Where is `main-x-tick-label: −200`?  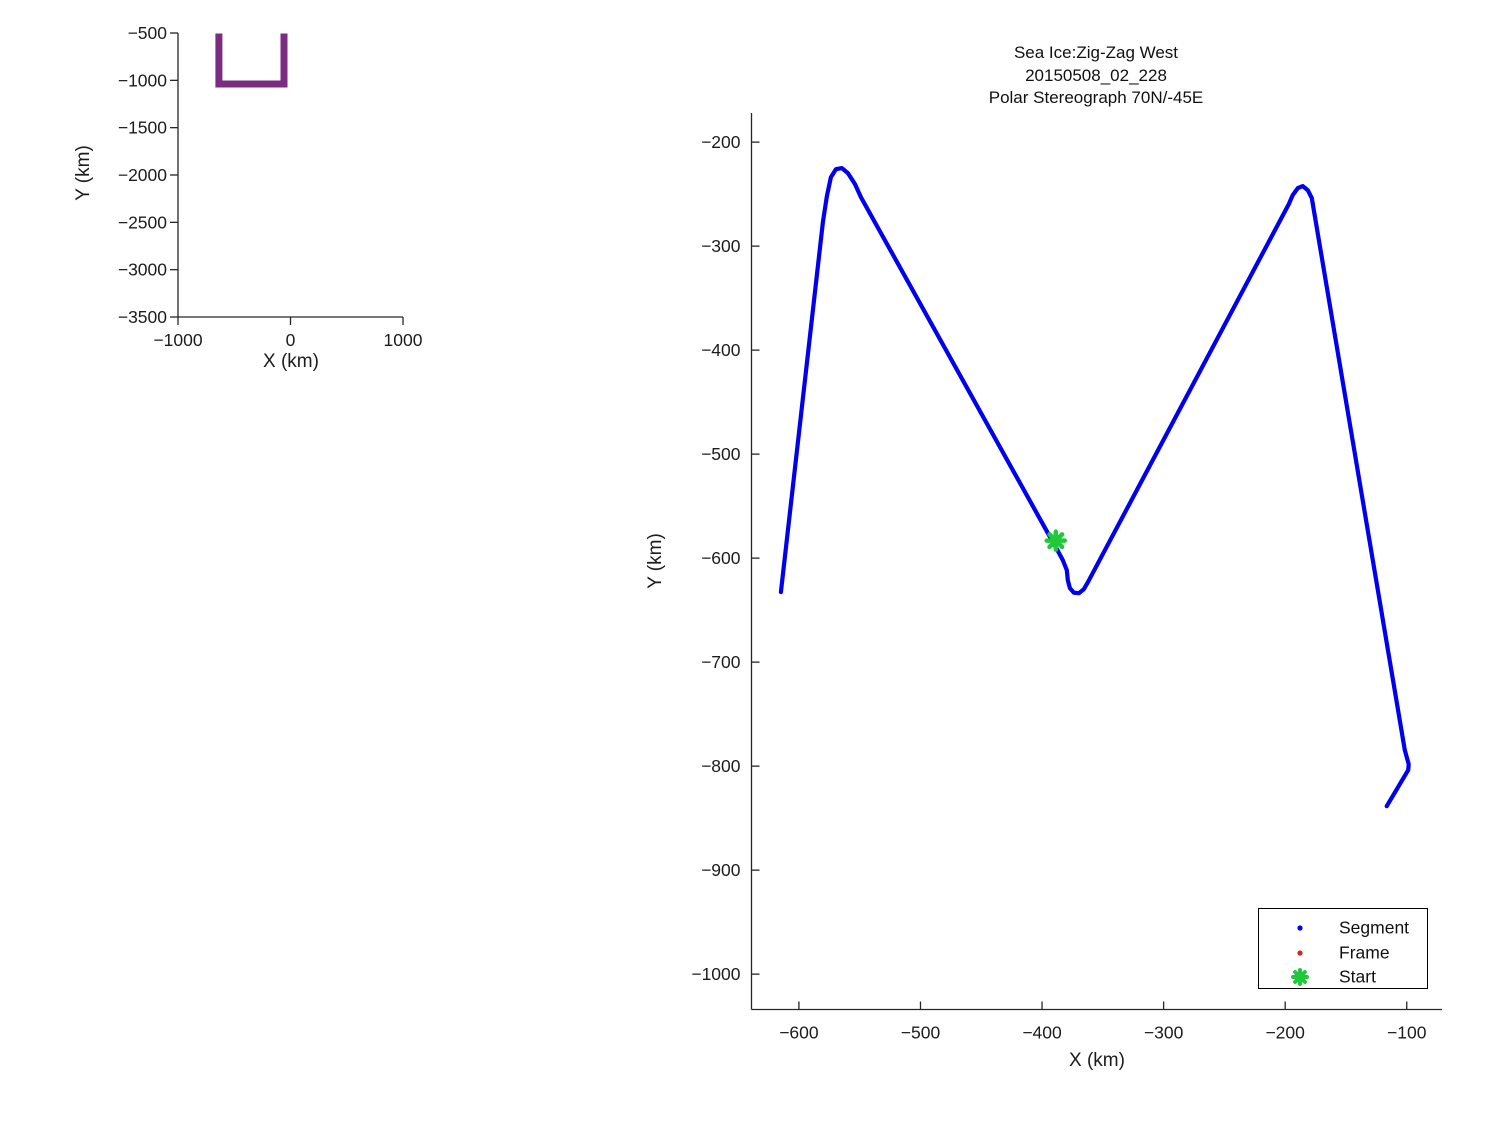 main-x-tick-label: −200 is located at coordinates (1285, 1033).